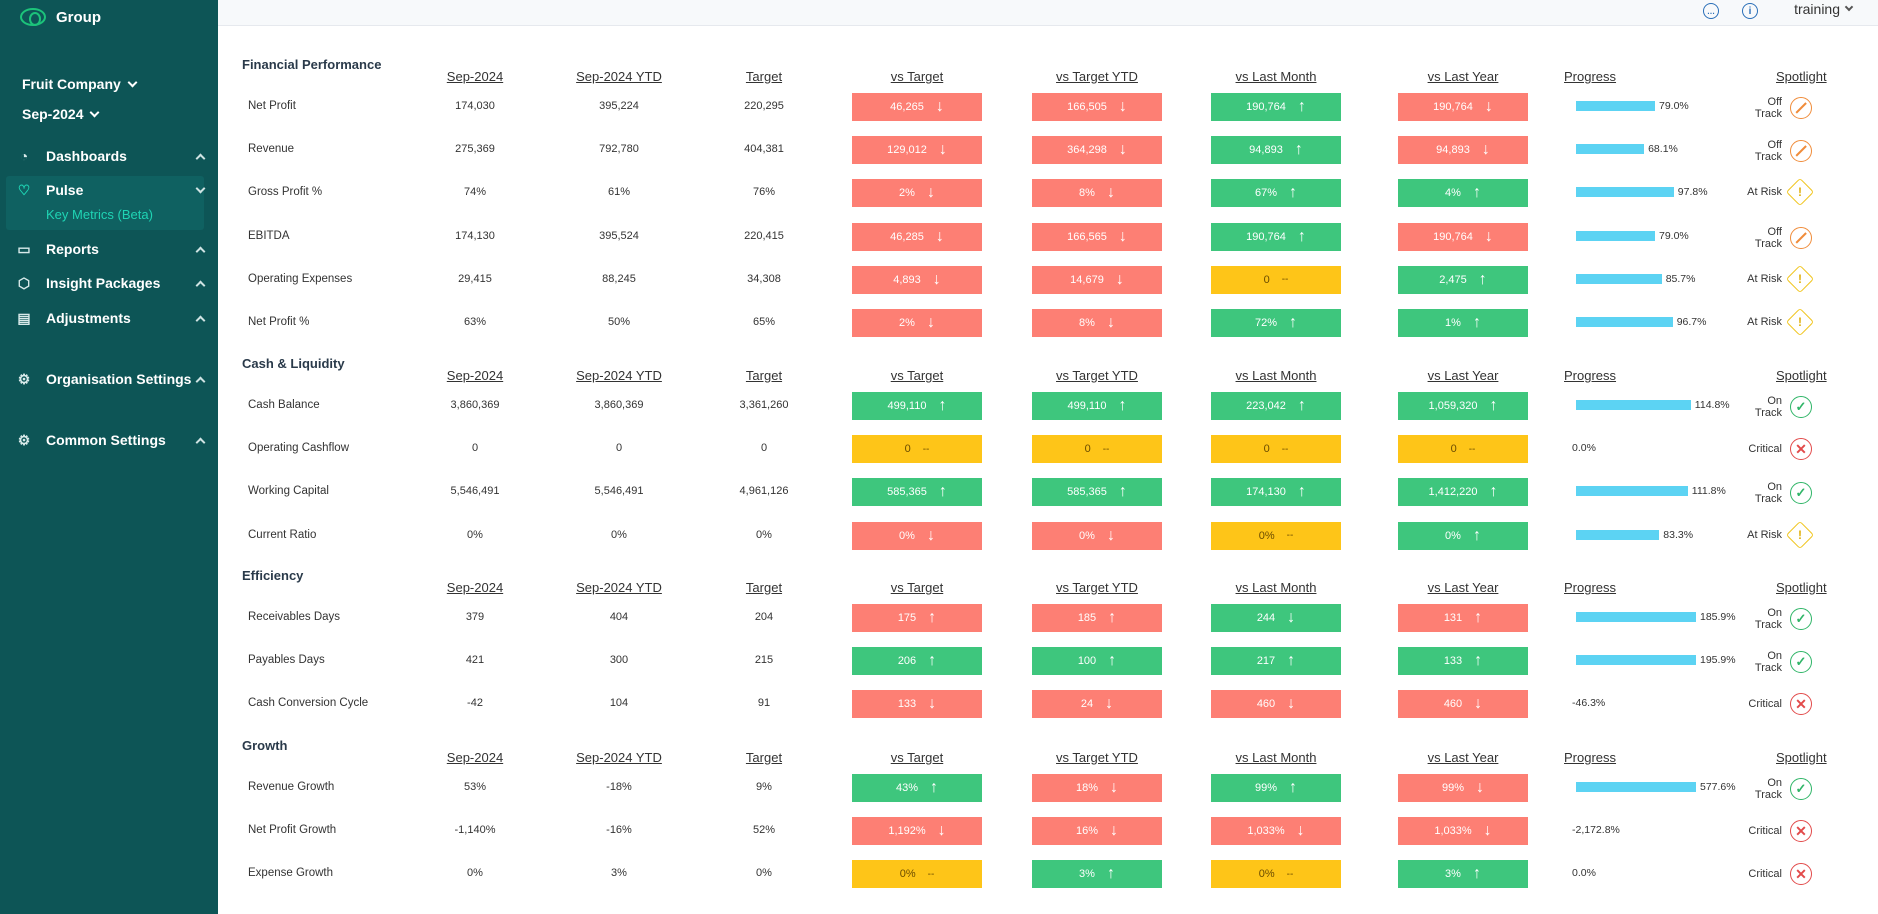  I want to click on variance-cell: 133 ↑, so click(1463, 661).